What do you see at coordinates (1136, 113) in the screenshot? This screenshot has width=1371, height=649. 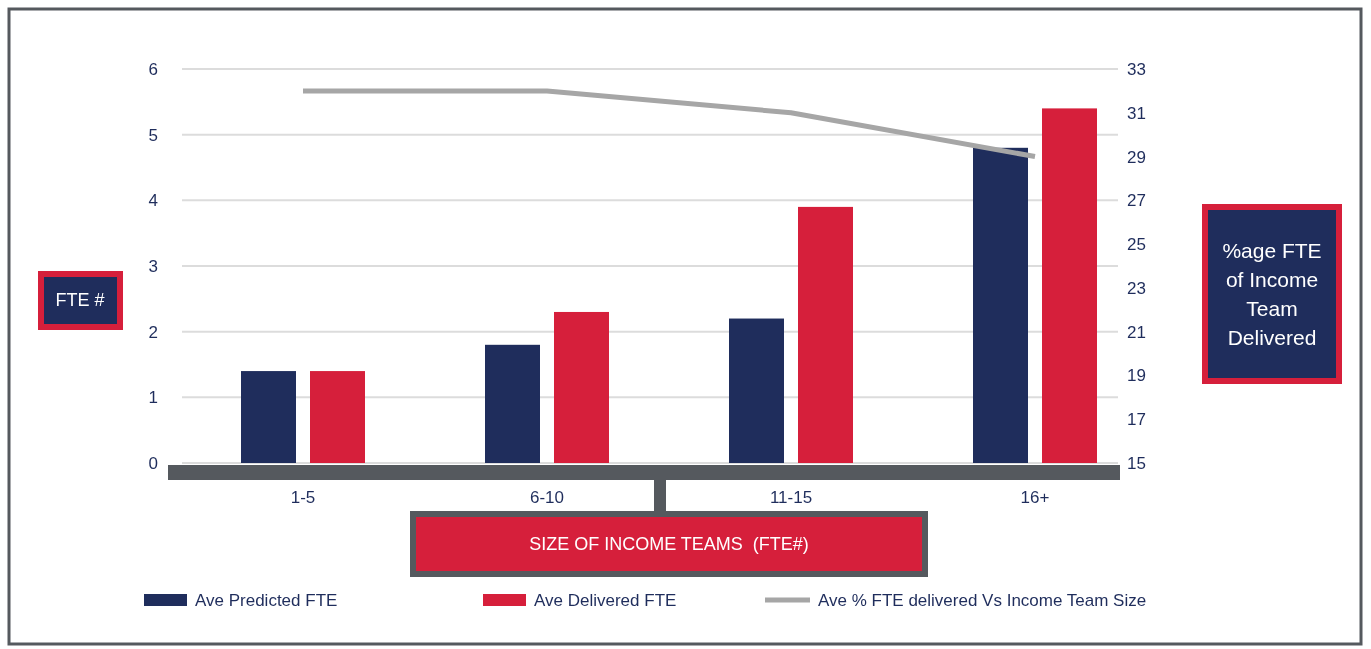 I see `y2-tick-label: 31` at bounding box center [1136, 113].